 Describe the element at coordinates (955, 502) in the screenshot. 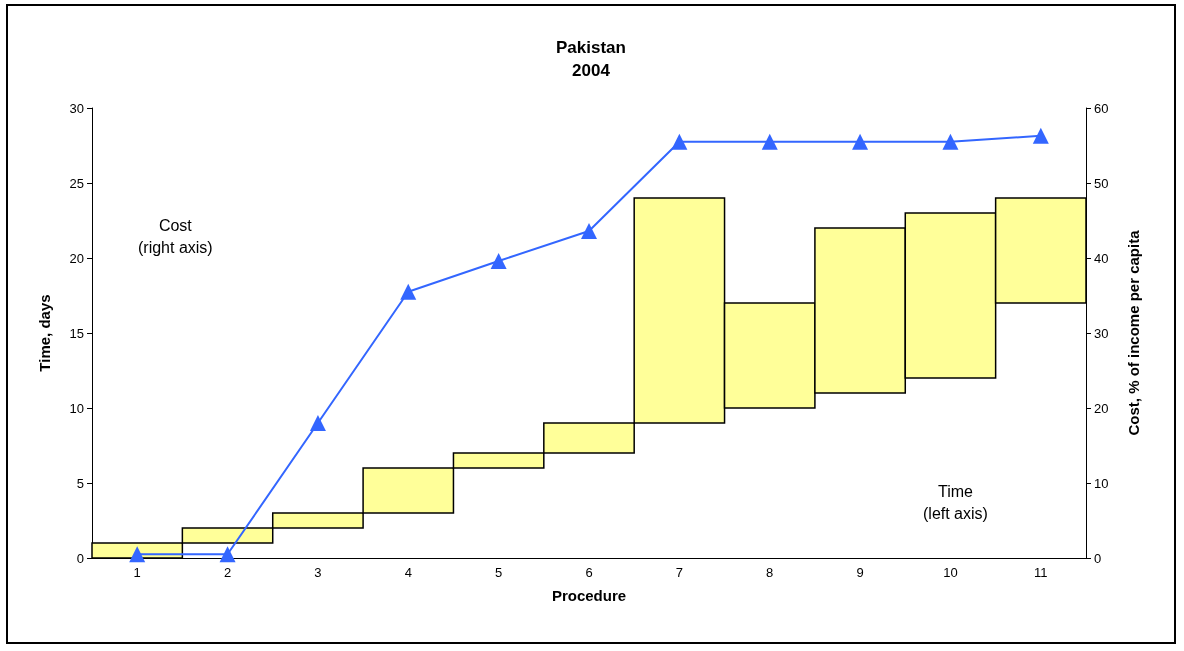

I see `annotation: Time (left axis)` at that location.